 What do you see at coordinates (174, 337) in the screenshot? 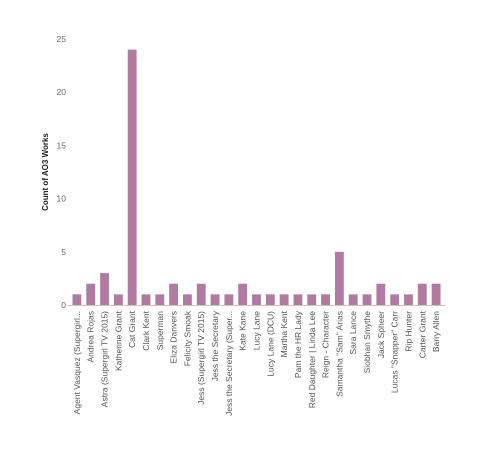
I see `x-tick-label: Eliza Danvers` at bounding box center [174, 337].